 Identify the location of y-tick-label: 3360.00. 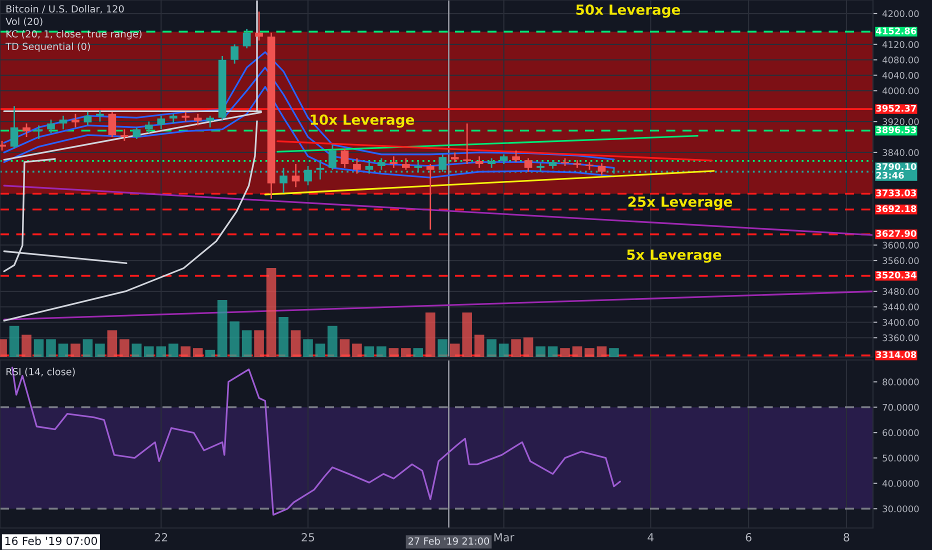
(900, 338).